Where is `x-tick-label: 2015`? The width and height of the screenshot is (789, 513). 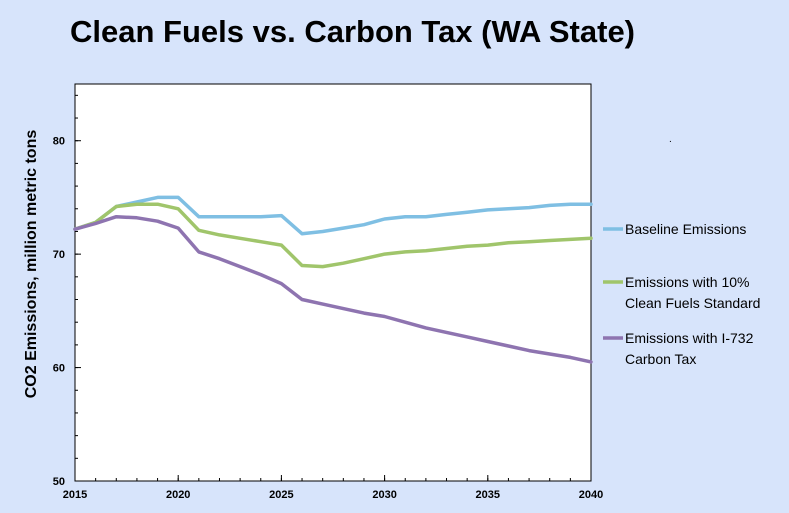
x-tick-label: 2015 is located at coordinates (75, 495).